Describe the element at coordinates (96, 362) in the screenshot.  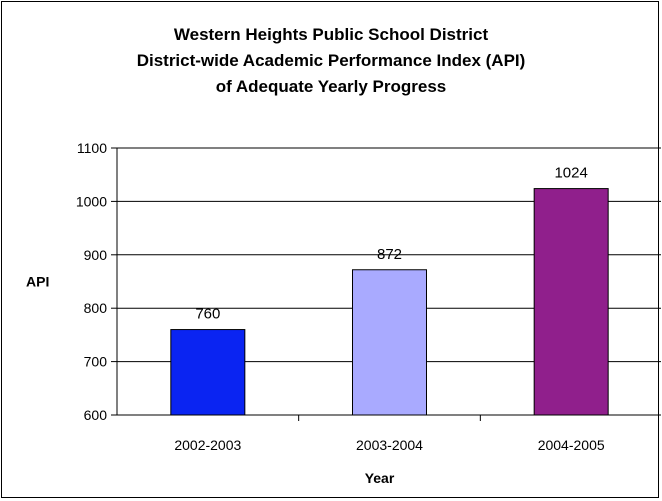
I see `y-tick-label: 700` at that location.